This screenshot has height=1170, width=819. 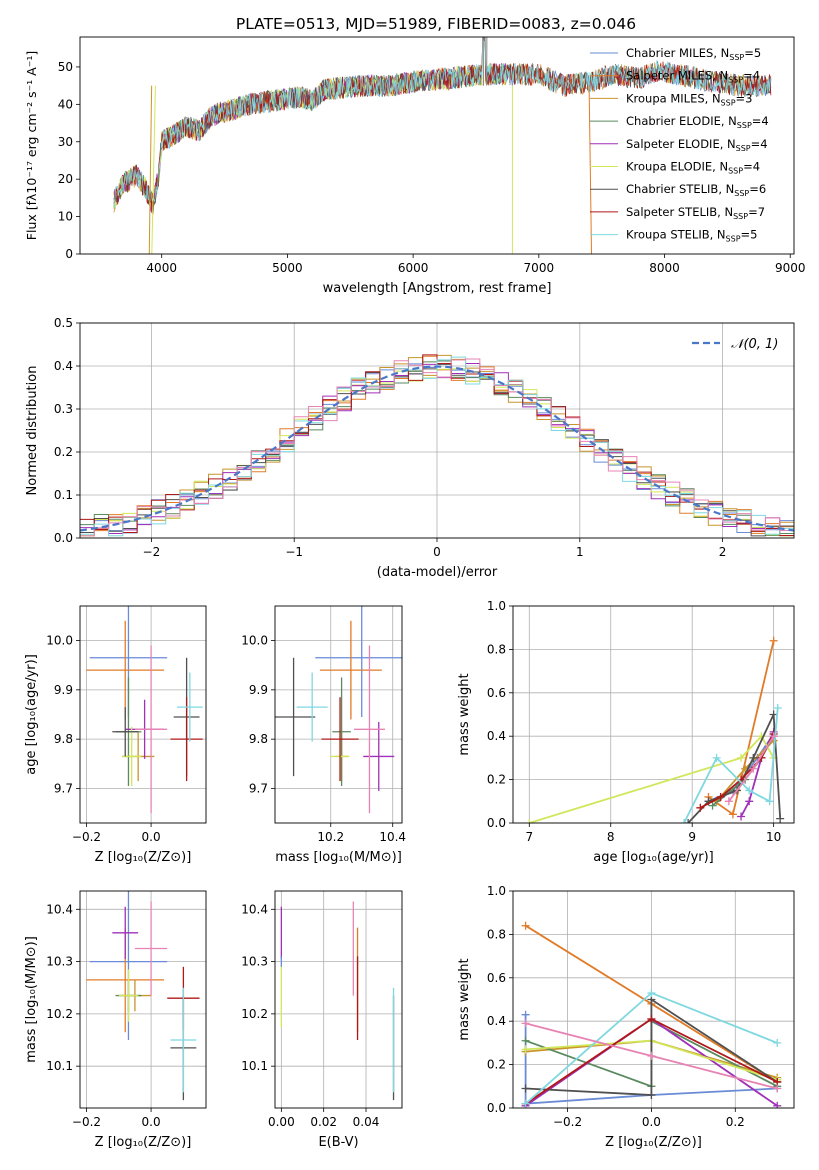 What do you see at coordinates (59, 1066) in the screenshot?
I see `y-tick-label: 10.1` at bounding box center [59, 1066].